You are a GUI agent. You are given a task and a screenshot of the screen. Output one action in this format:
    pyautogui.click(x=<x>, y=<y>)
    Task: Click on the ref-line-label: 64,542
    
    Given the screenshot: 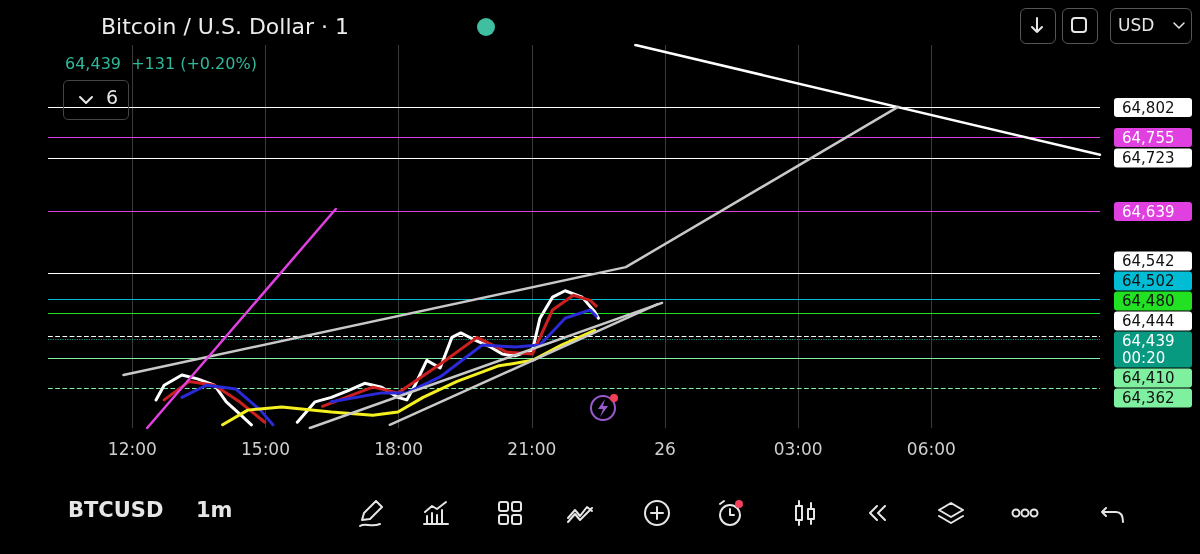 What is the action you would take?
    pyautogui.click(x=1148, y=261)
    